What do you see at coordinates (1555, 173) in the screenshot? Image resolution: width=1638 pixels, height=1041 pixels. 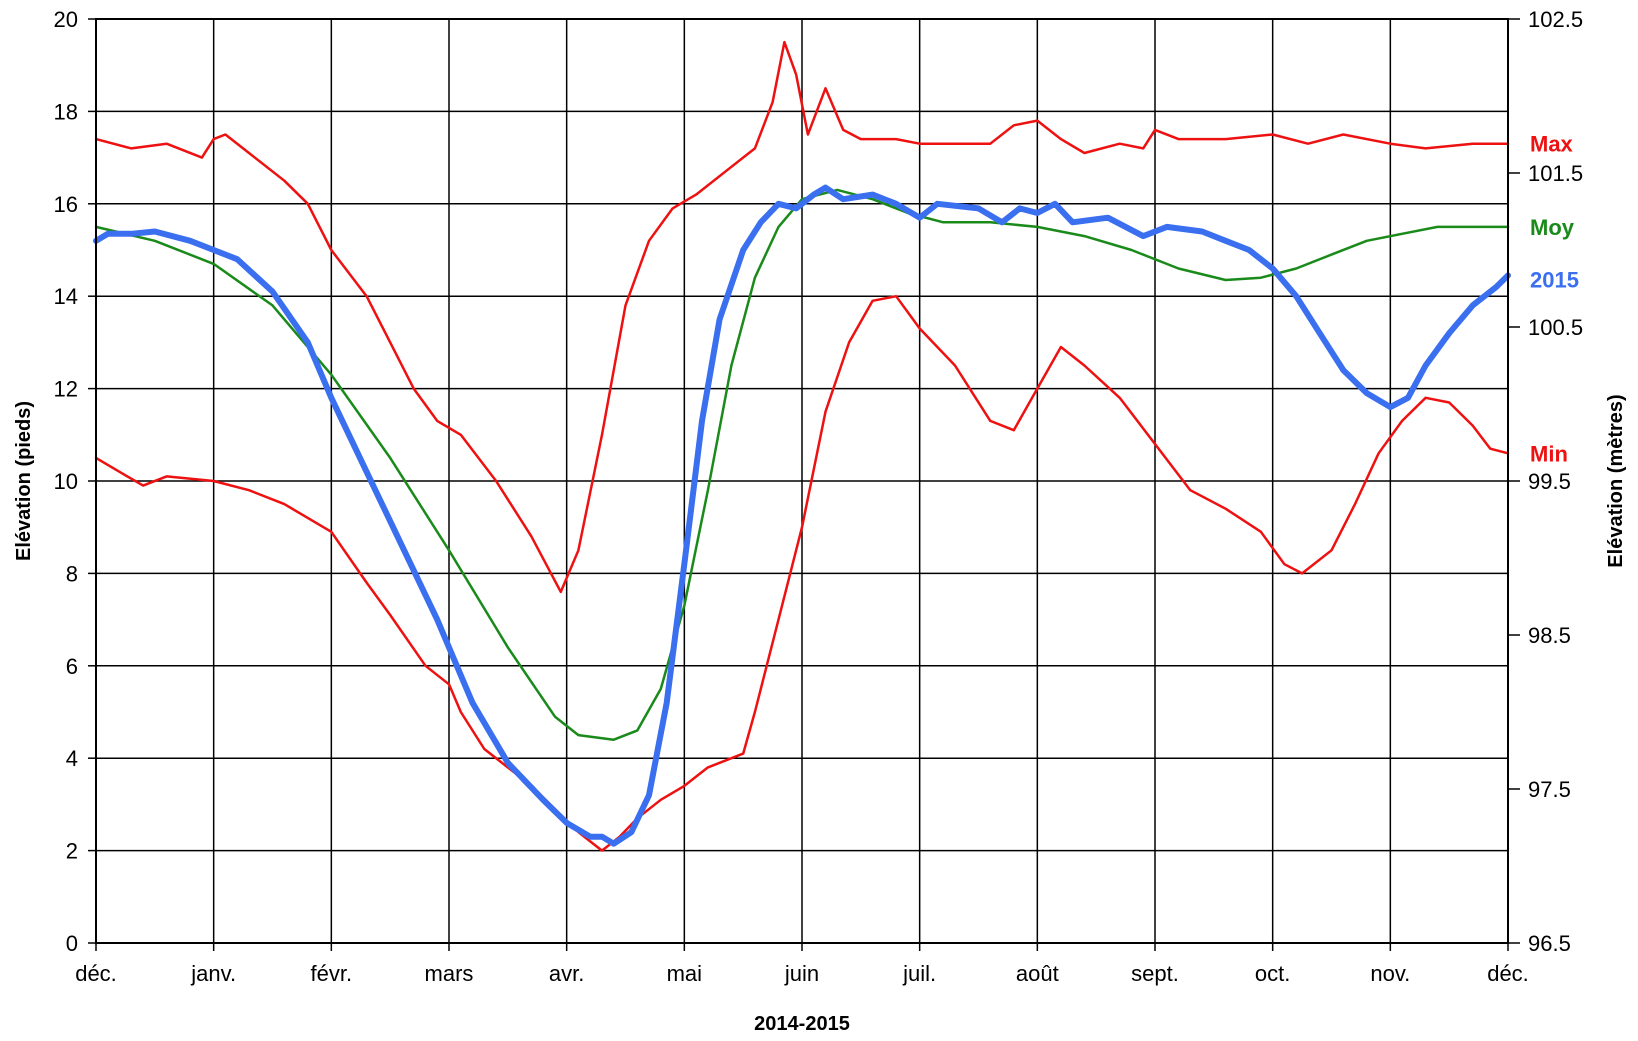 I see `y-tick-label-right: 101.5` at bounding box center [1555, 173].